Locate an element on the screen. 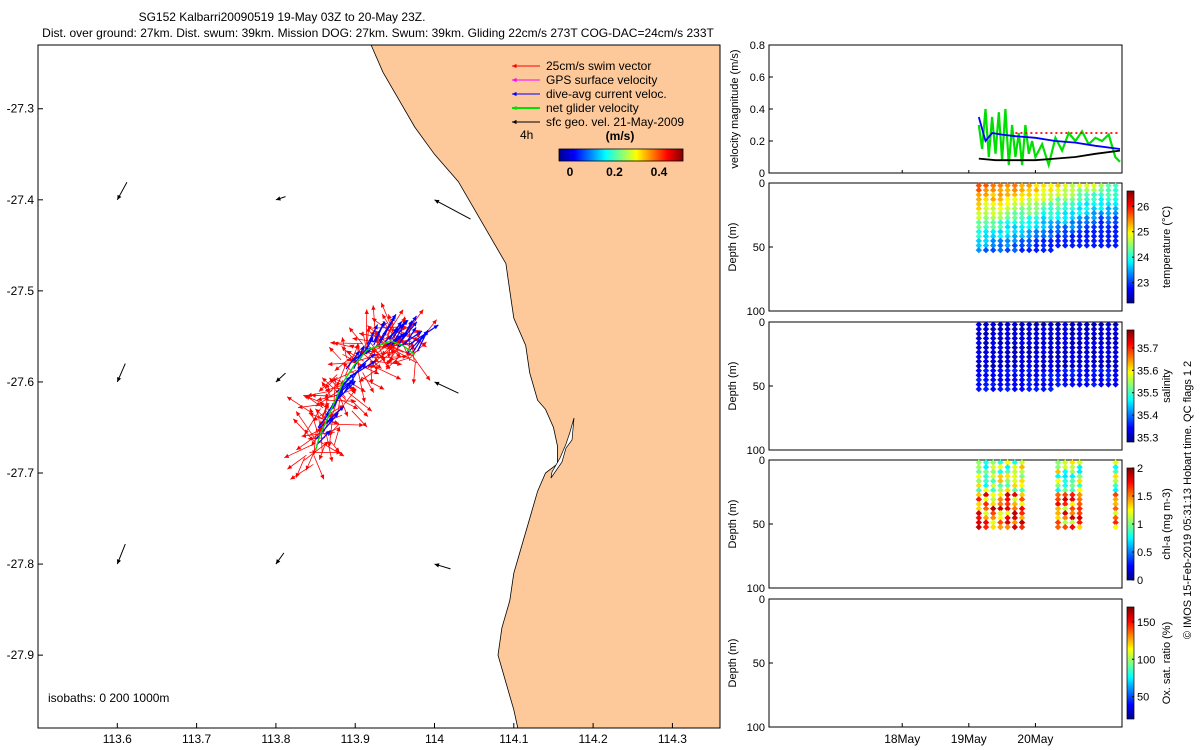 Image resolution: width=1200 pixels, height=750 pixels. velocity-y-tick-label: 0.4 is located at coordinates (757, 110).